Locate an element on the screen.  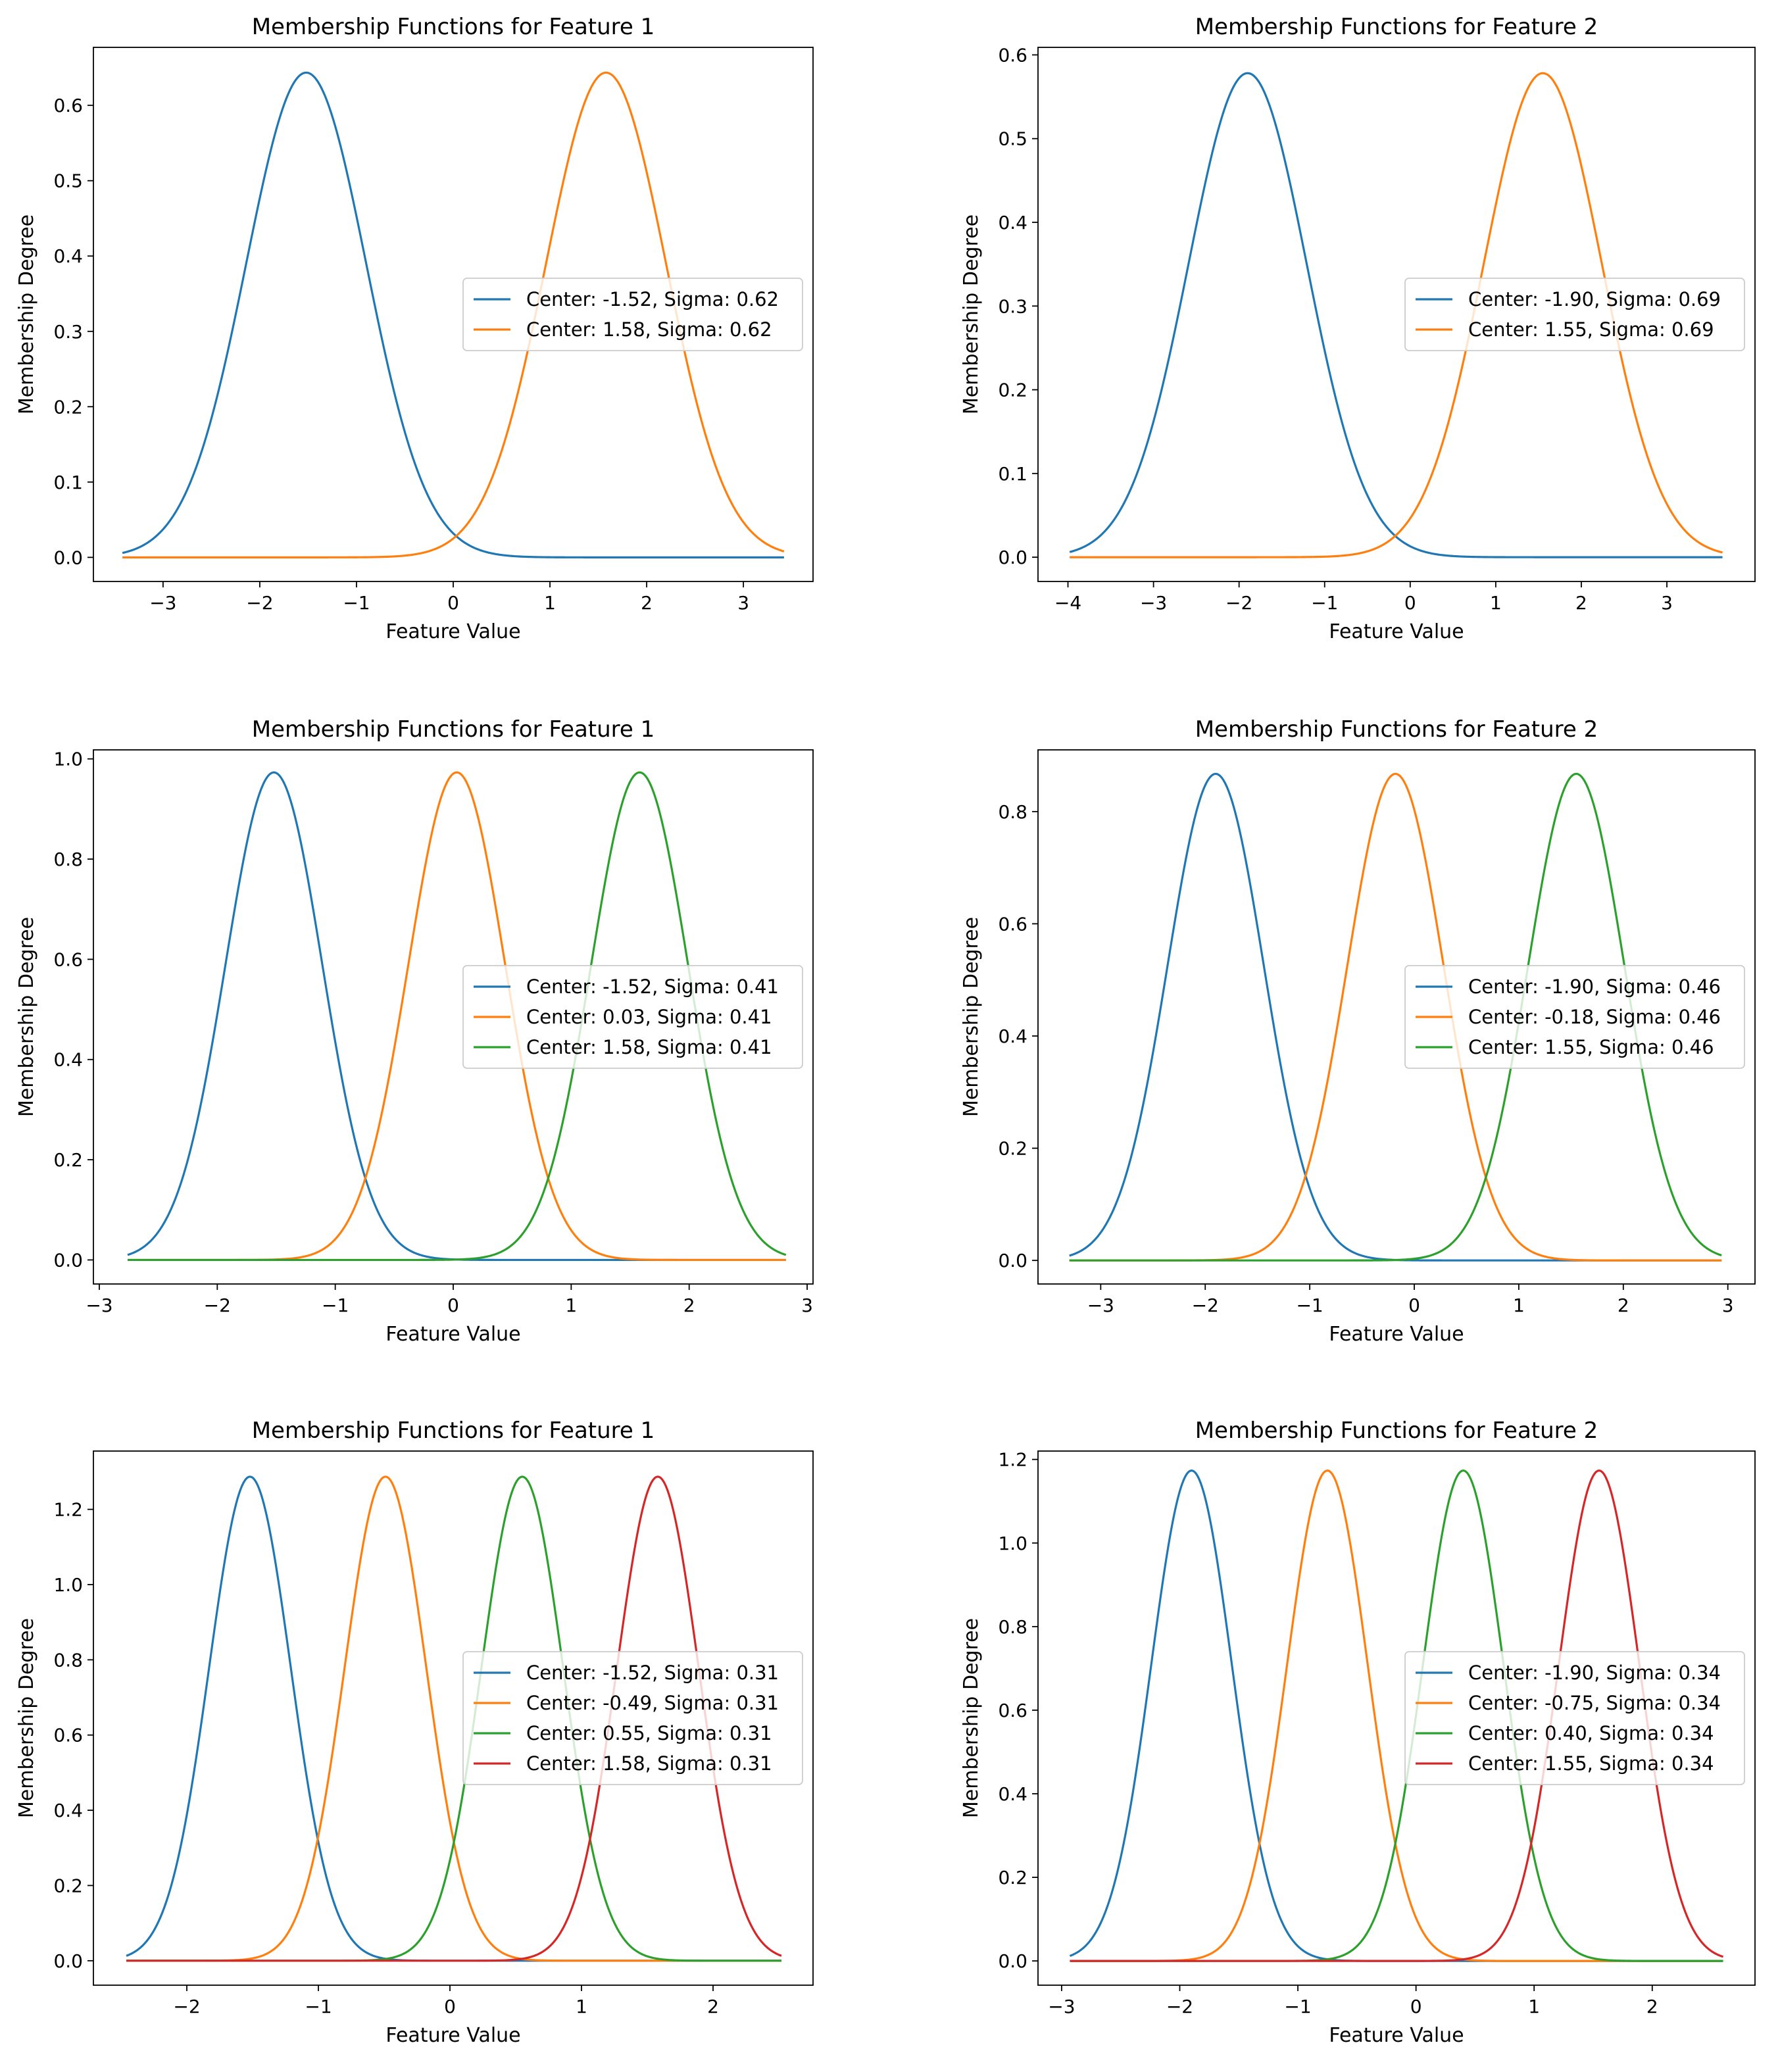
legend-entry-4: Center: 1.55, Sigma: 0.34 is located at coordinates (1591, 1763).